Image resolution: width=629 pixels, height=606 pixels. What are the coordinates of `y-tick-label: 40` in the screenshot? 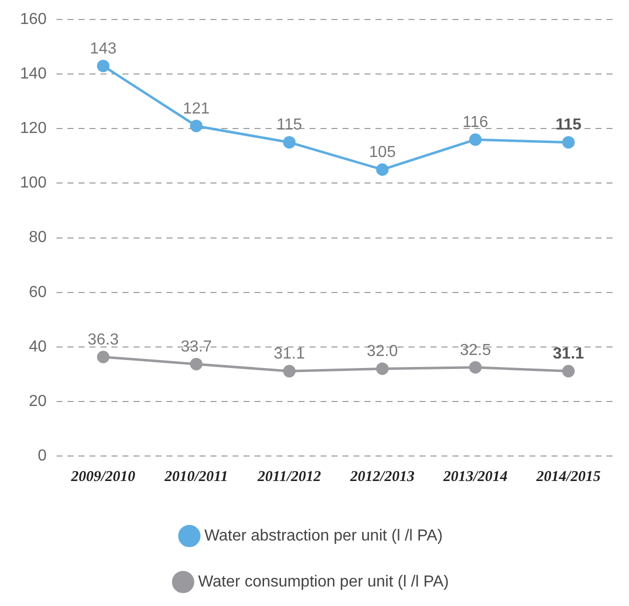 It's located at (37, 347).